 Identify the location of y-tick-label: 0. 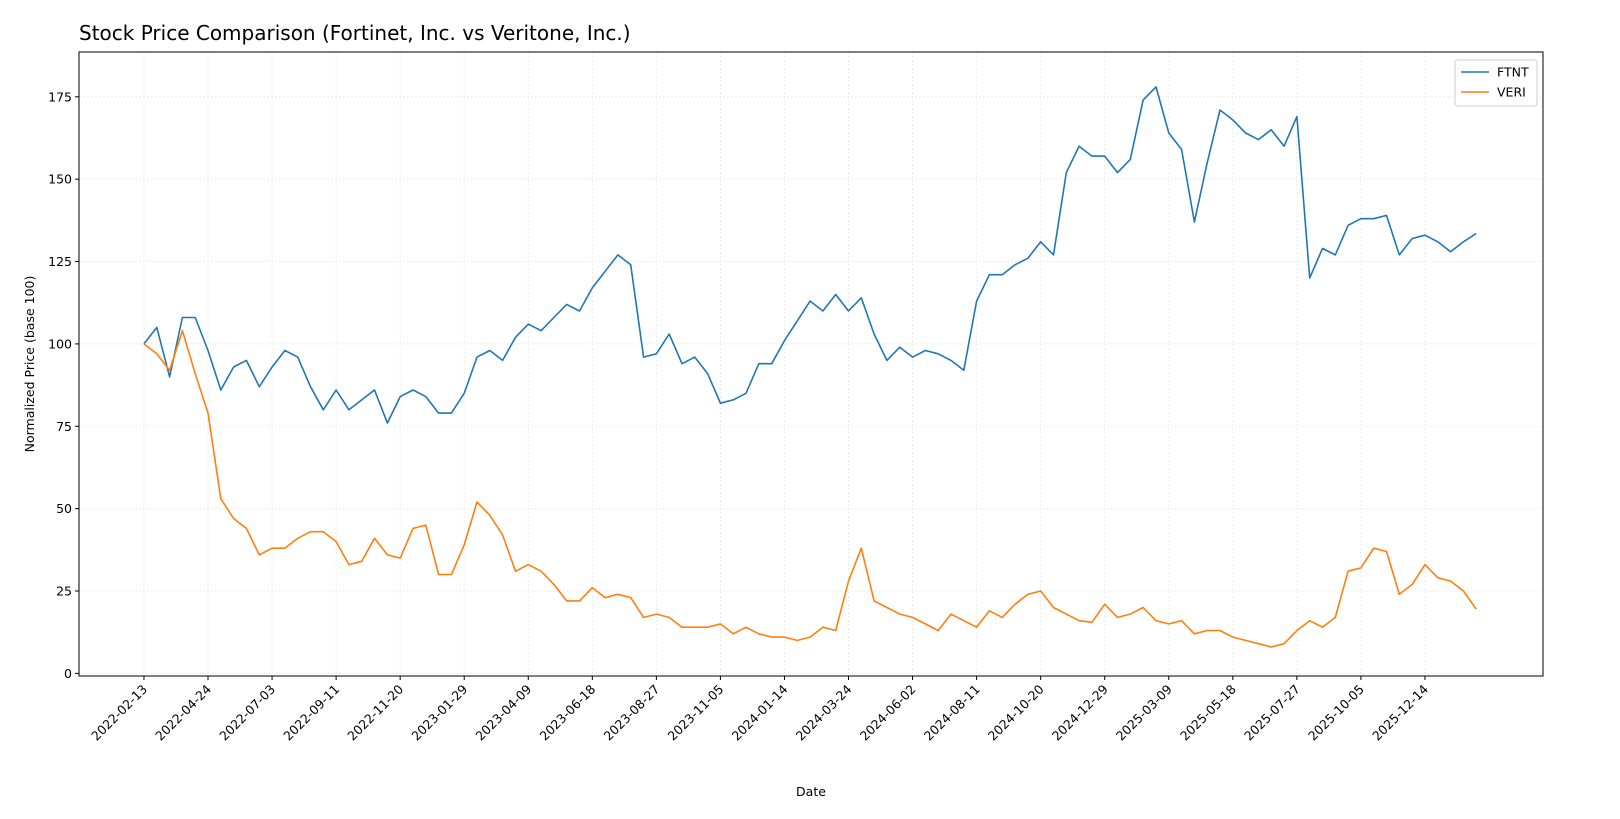
(68, 673).